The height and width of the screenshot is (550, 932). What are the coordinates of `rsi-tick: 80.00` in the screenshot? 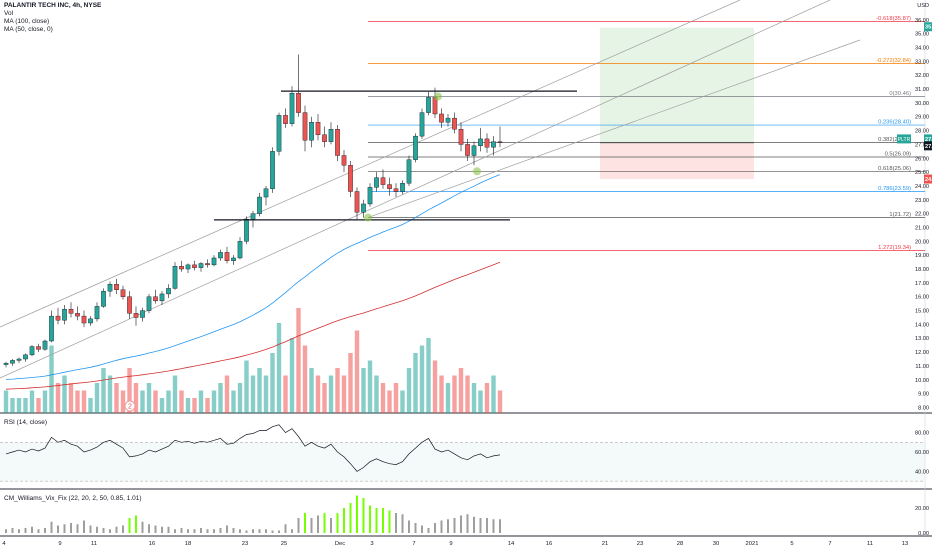 It's located at (922, 434).